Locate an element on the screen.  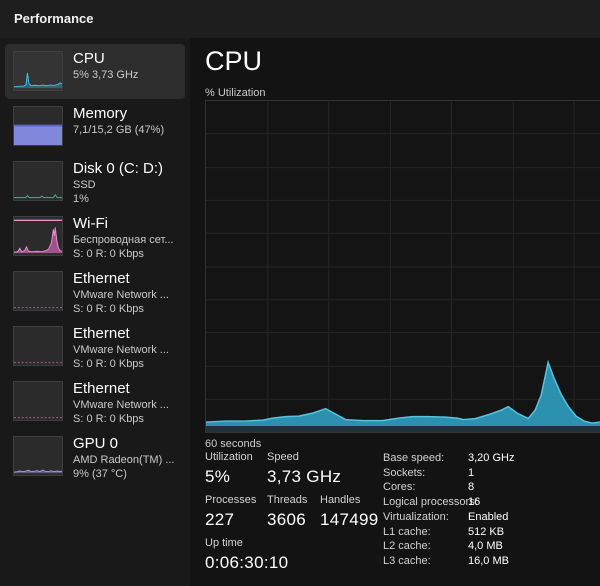
sidebar-item-wifi: Wi-Fi Беспроводная сет... S: 0 R: 0 Kbps is located at coordinates (95, 236).